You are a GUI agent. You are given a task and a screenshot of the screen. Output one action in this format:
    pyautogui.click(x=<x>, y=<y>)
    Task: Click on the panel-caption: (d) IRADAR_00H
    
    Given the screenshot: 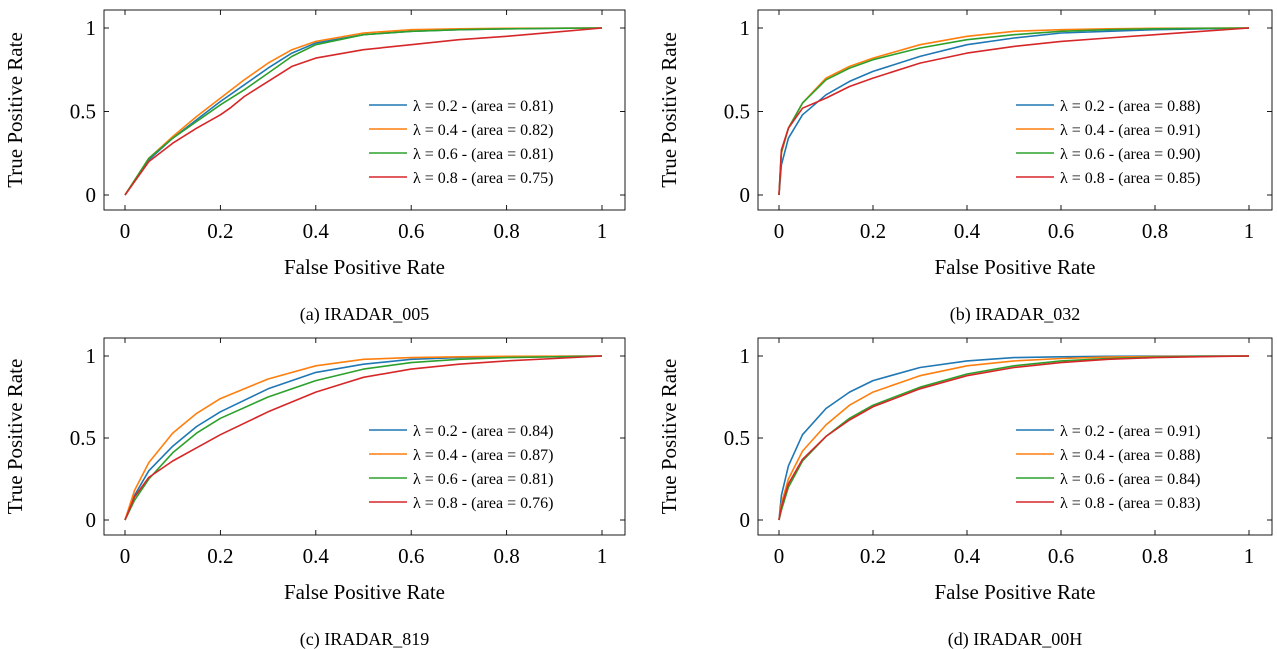 What is the action you would take?
    pyautogui.click(x=1015, y=639)
    